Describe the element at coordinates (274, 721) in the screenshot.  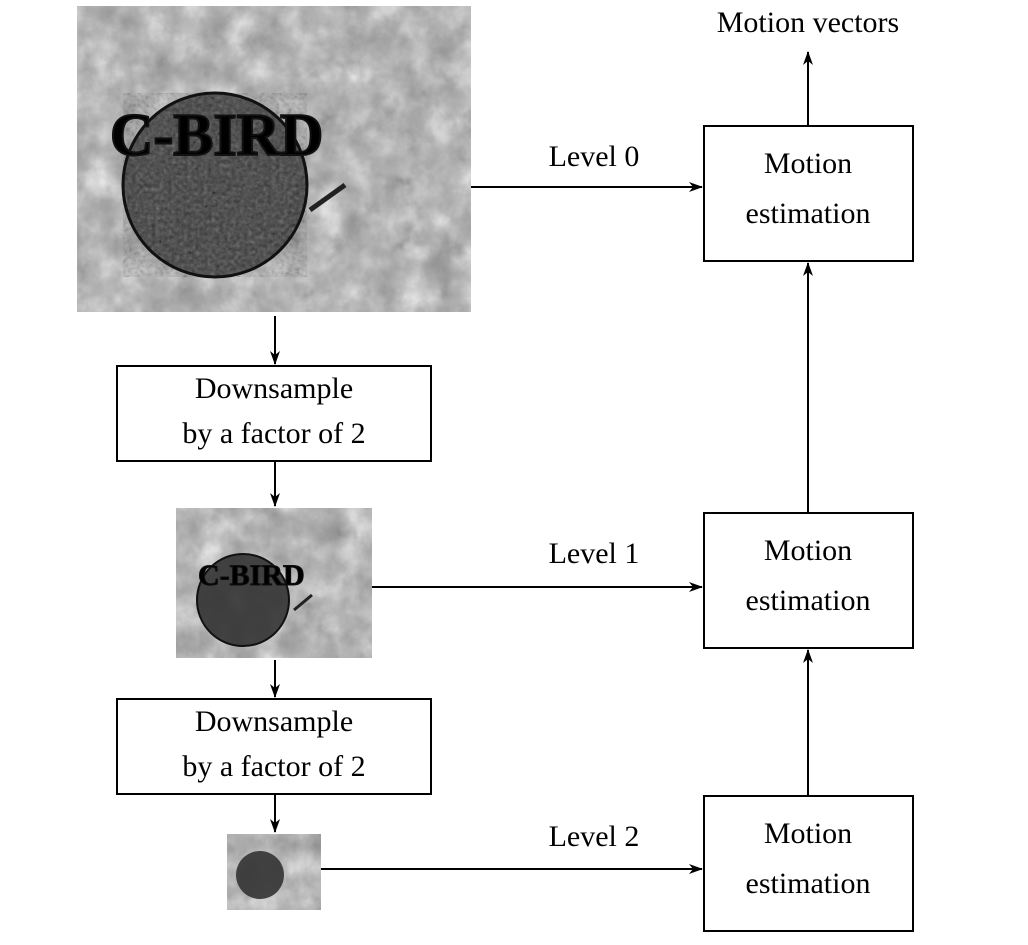
I see `downsample-box-2-line1: Downsample` at that location.